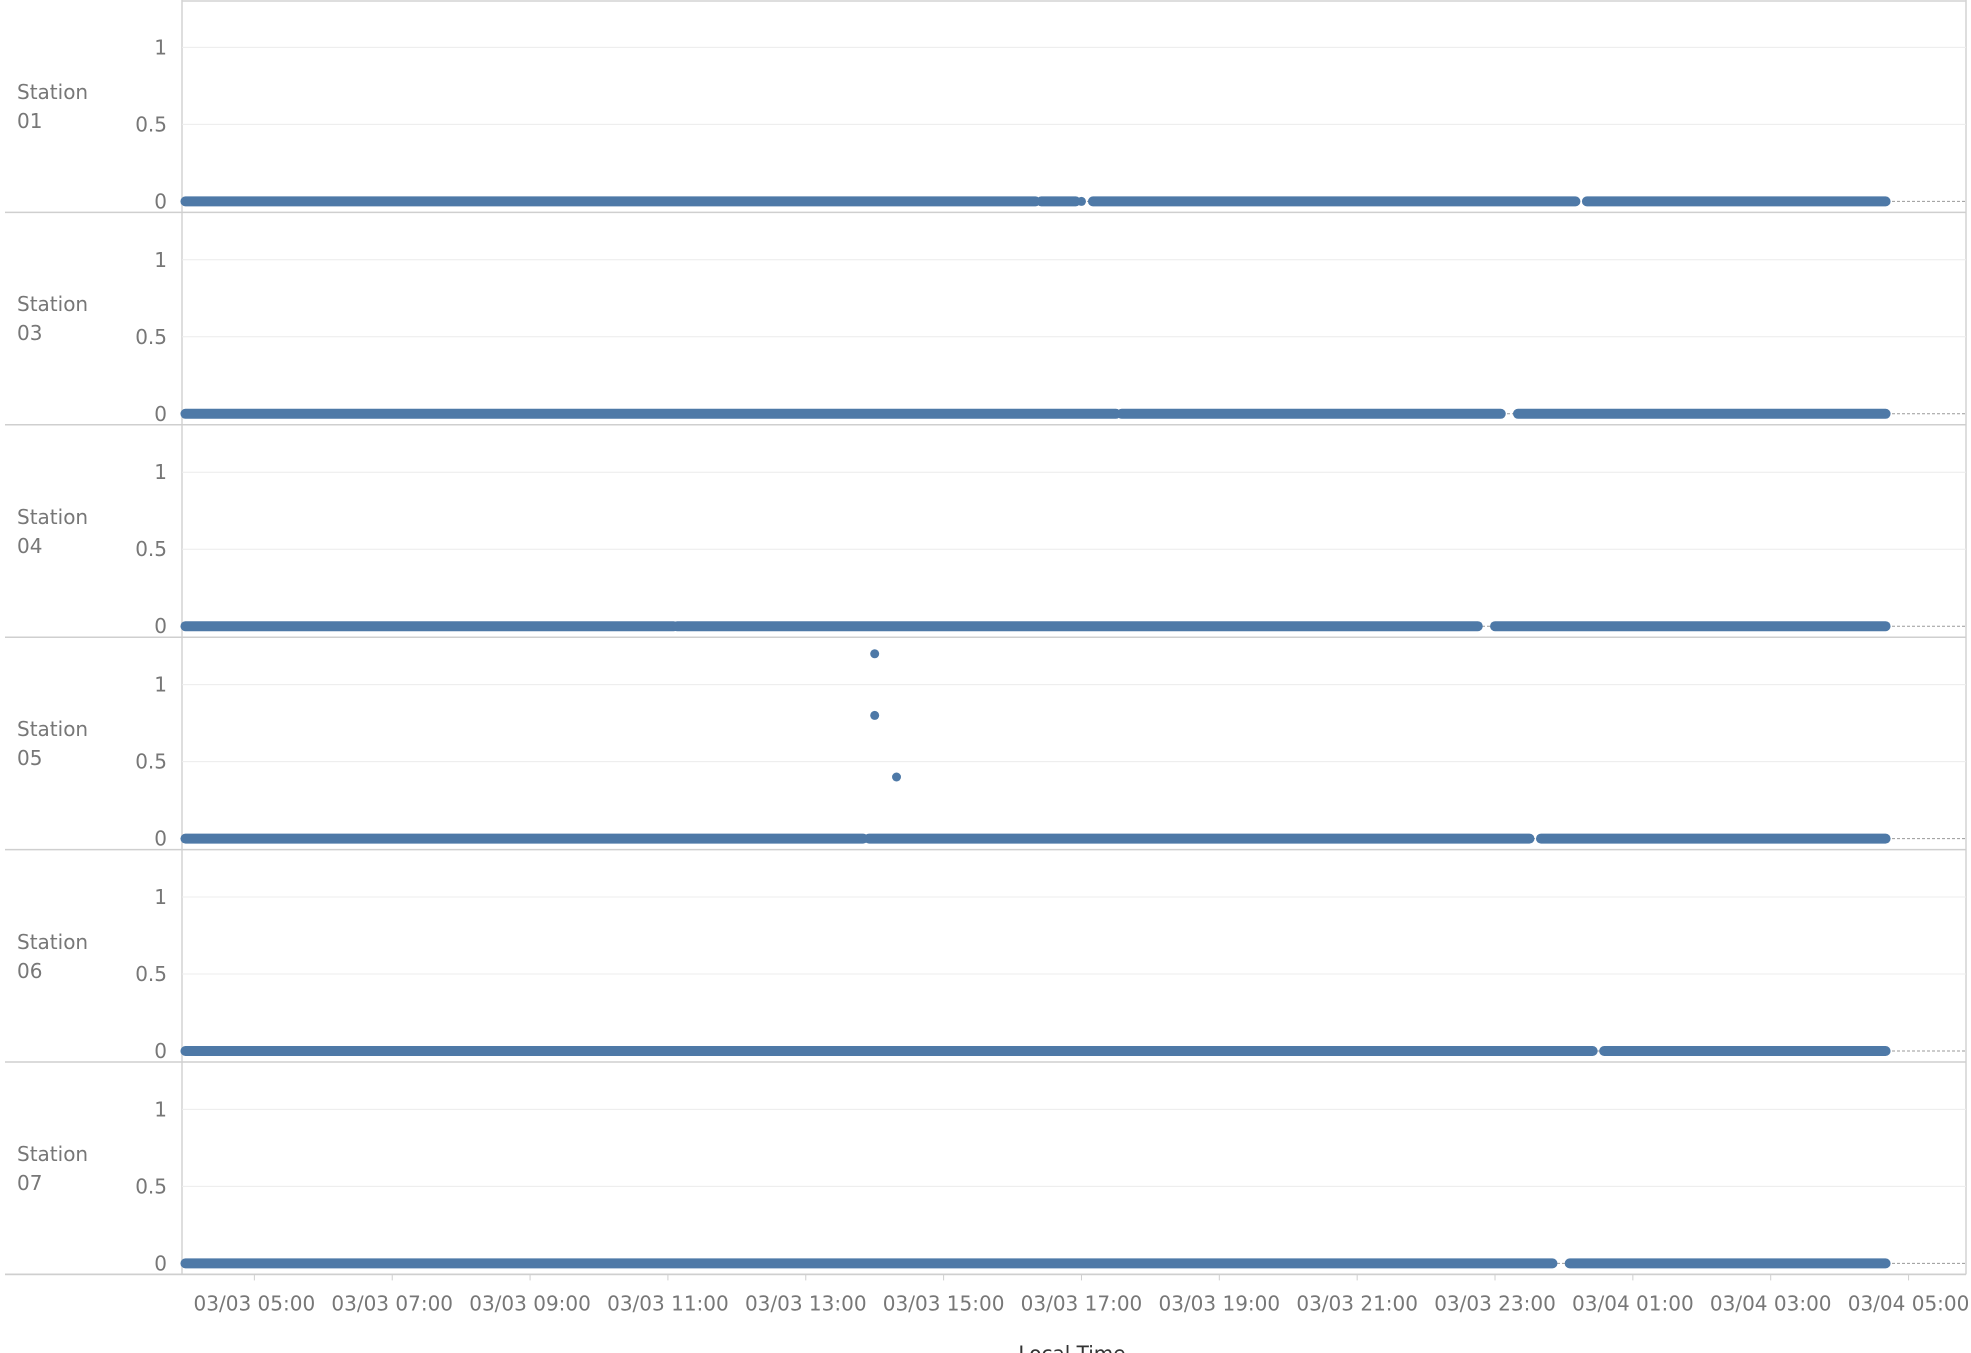 This screenshot has width=1971, height=1353. Describe the element at coordinates (985, 549) in the screenshot. I see `panel-3: 10.50` at that location.